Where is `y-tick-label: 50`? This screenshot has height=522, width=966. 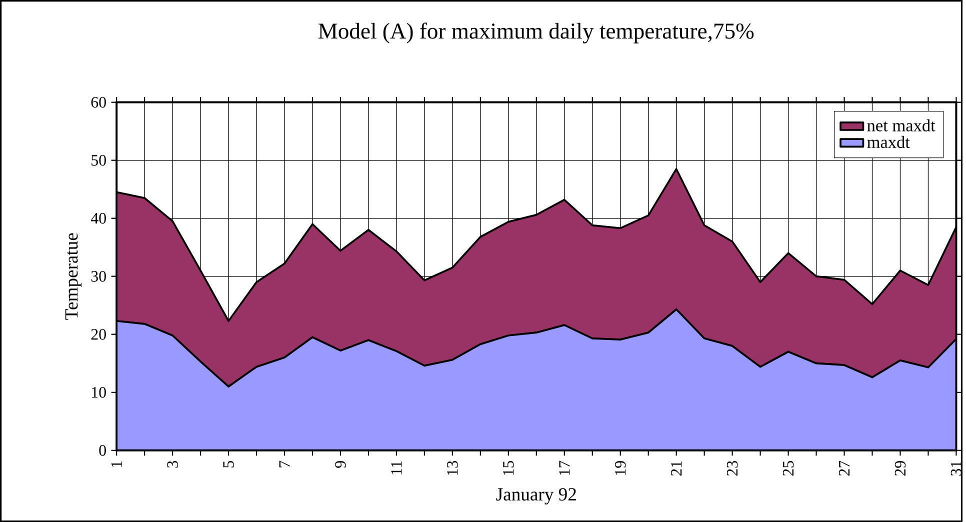
y-tick-label: 50 is located at coordinates (99, 160).